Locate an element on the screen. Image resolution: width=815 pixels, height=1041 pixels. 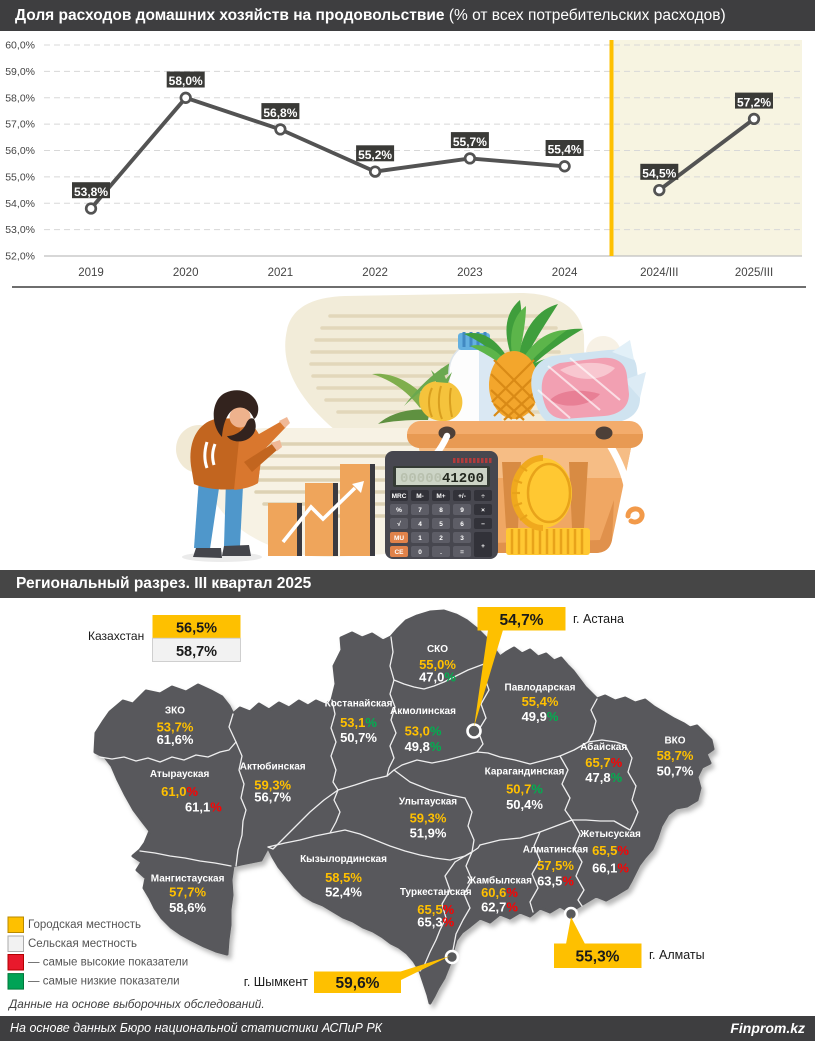
svg-text: 59,6% is located at coordinates (358, 983).